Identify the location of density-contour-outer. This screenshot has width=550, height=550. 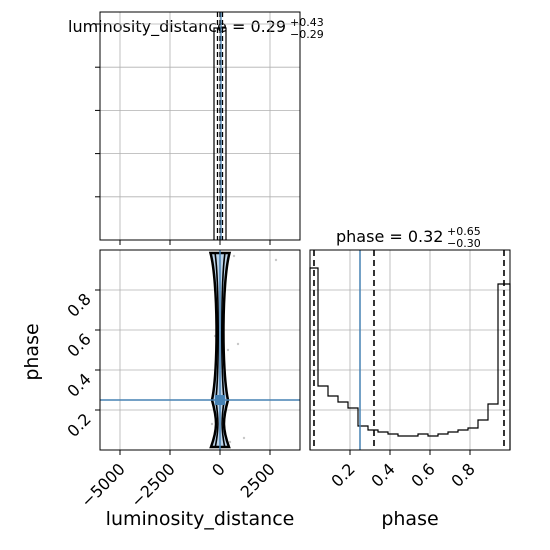
(220, 350).